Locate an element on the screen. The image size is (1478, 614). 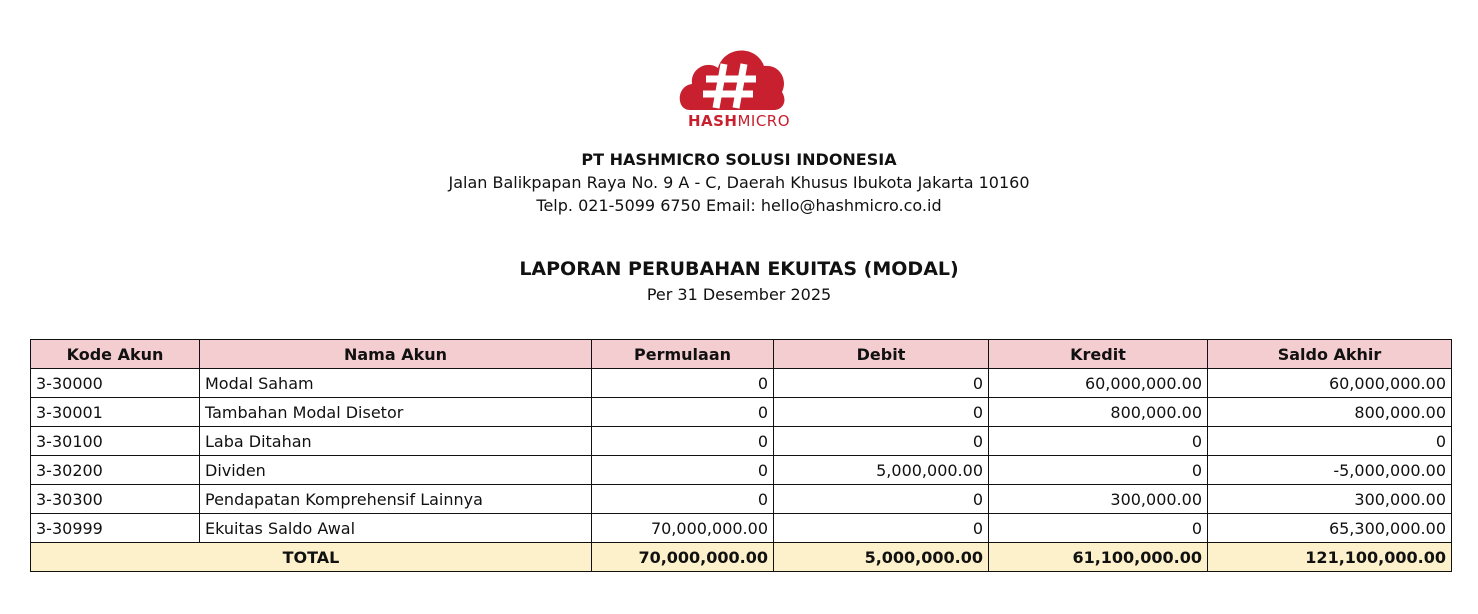
cell-kode: 3-30000 is located at coordinates (115, 383).